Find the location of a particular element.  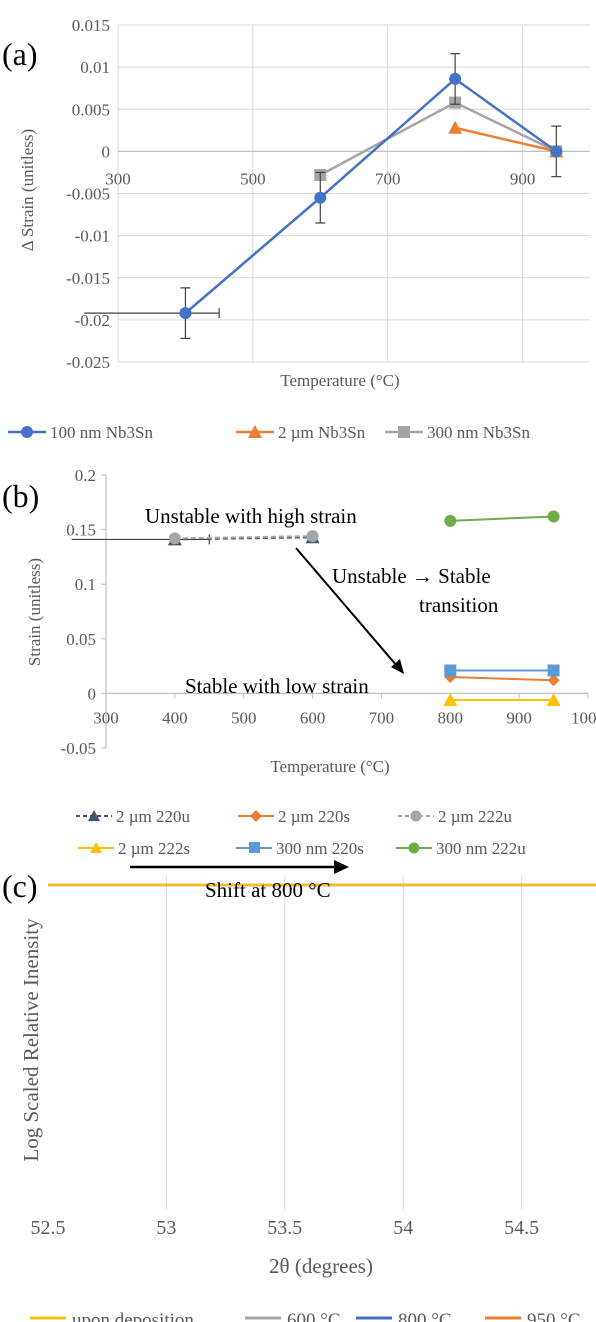

panel-a-xlabel: Temperature (°C) is located at coordinates (339, 380).